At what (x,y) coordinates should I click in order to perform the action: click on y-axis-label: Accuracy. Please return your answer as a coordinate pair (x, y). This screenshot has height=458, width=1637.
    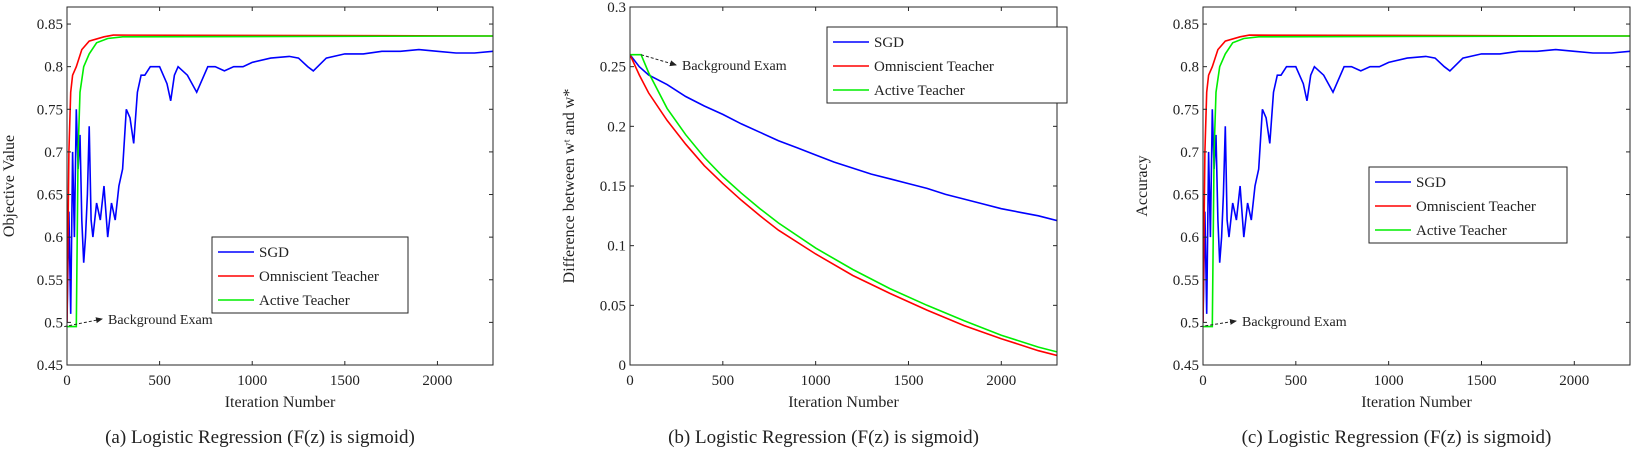
    Looking at the image, I should click on (1142, 185).